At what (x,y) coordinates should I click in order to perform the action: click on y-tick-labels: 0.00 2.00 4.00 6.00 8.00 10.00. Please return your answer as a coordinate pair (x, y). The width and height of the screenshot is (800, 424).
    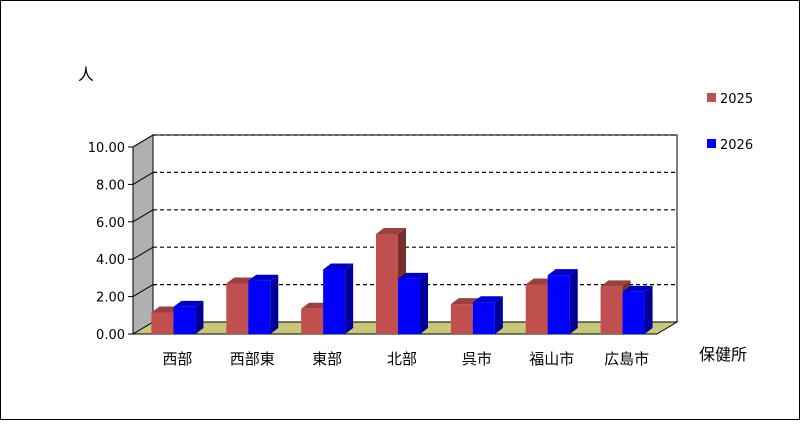
    Looking at the image, I should click on (106, 242).